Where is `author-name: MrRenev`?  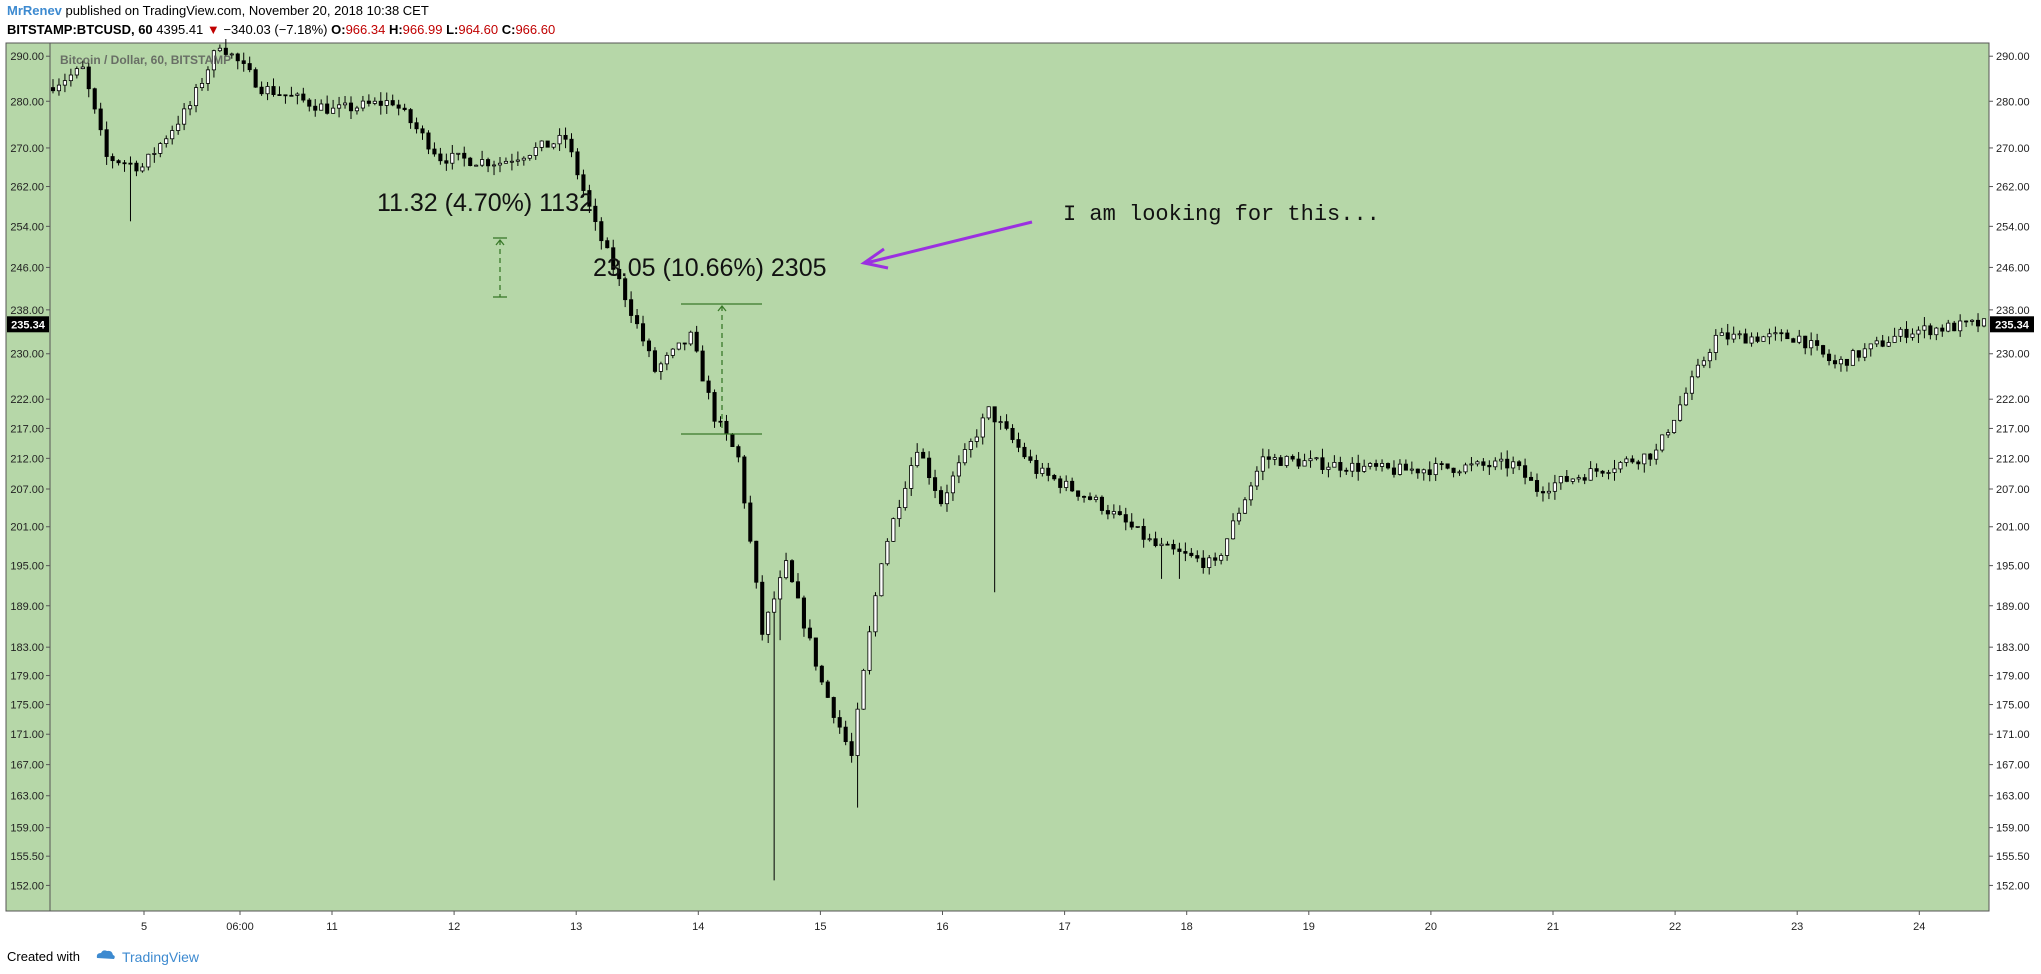 author-name: MrRenev is located at coordinates (34, 10).